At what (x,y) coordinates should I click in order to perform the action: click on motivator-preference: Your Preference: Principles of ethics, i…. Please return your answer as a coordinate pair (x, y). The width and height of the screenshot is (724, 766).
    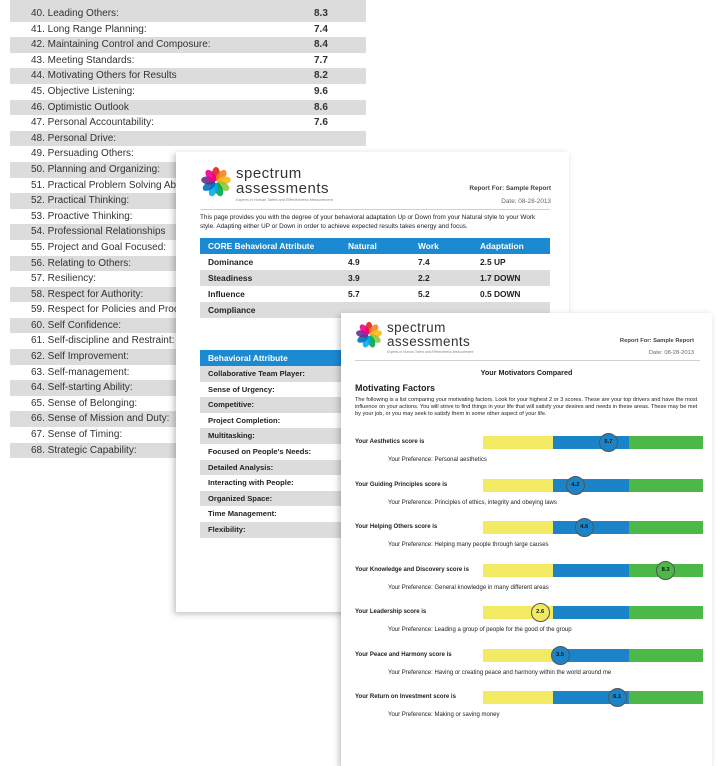
    Looking at the image, I should click on (472, 502).